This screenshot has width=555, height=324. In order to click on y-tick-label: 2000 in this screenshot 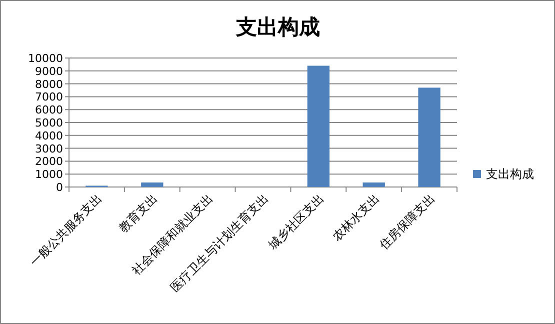, I will do `click(49, 161)`.